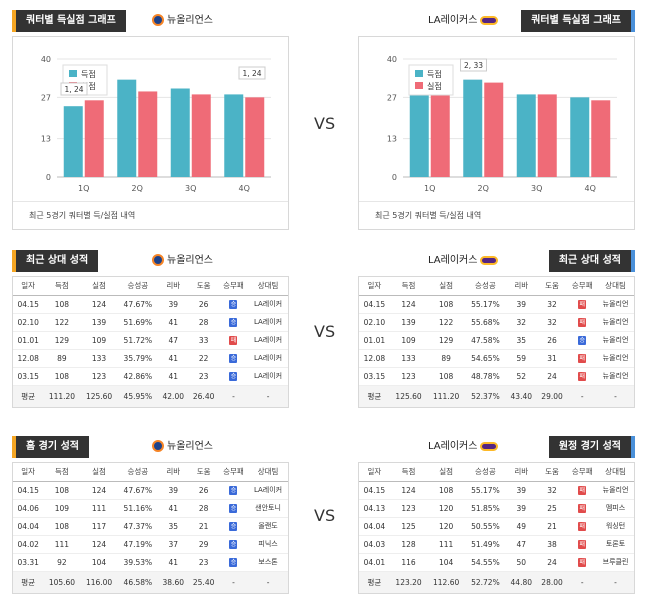 The width and height of the screenshot is (650, 604). Describe the element at coordinates (440, 132) in the screenshot. I see `conceded-bar` at that location.